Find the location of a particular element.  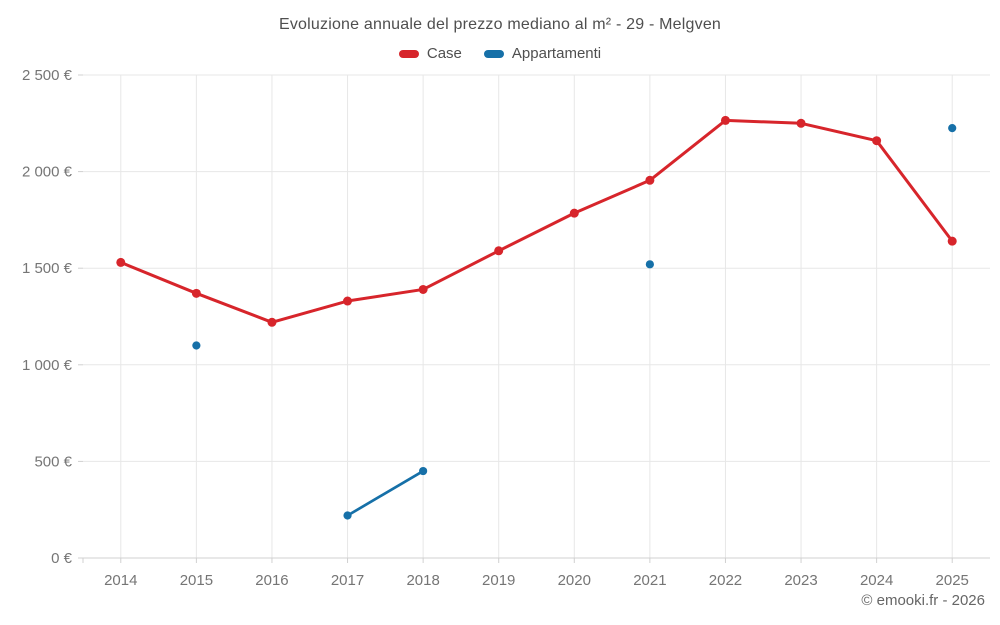

x-axis-label: 2021 is located at coordinates (649, 580).